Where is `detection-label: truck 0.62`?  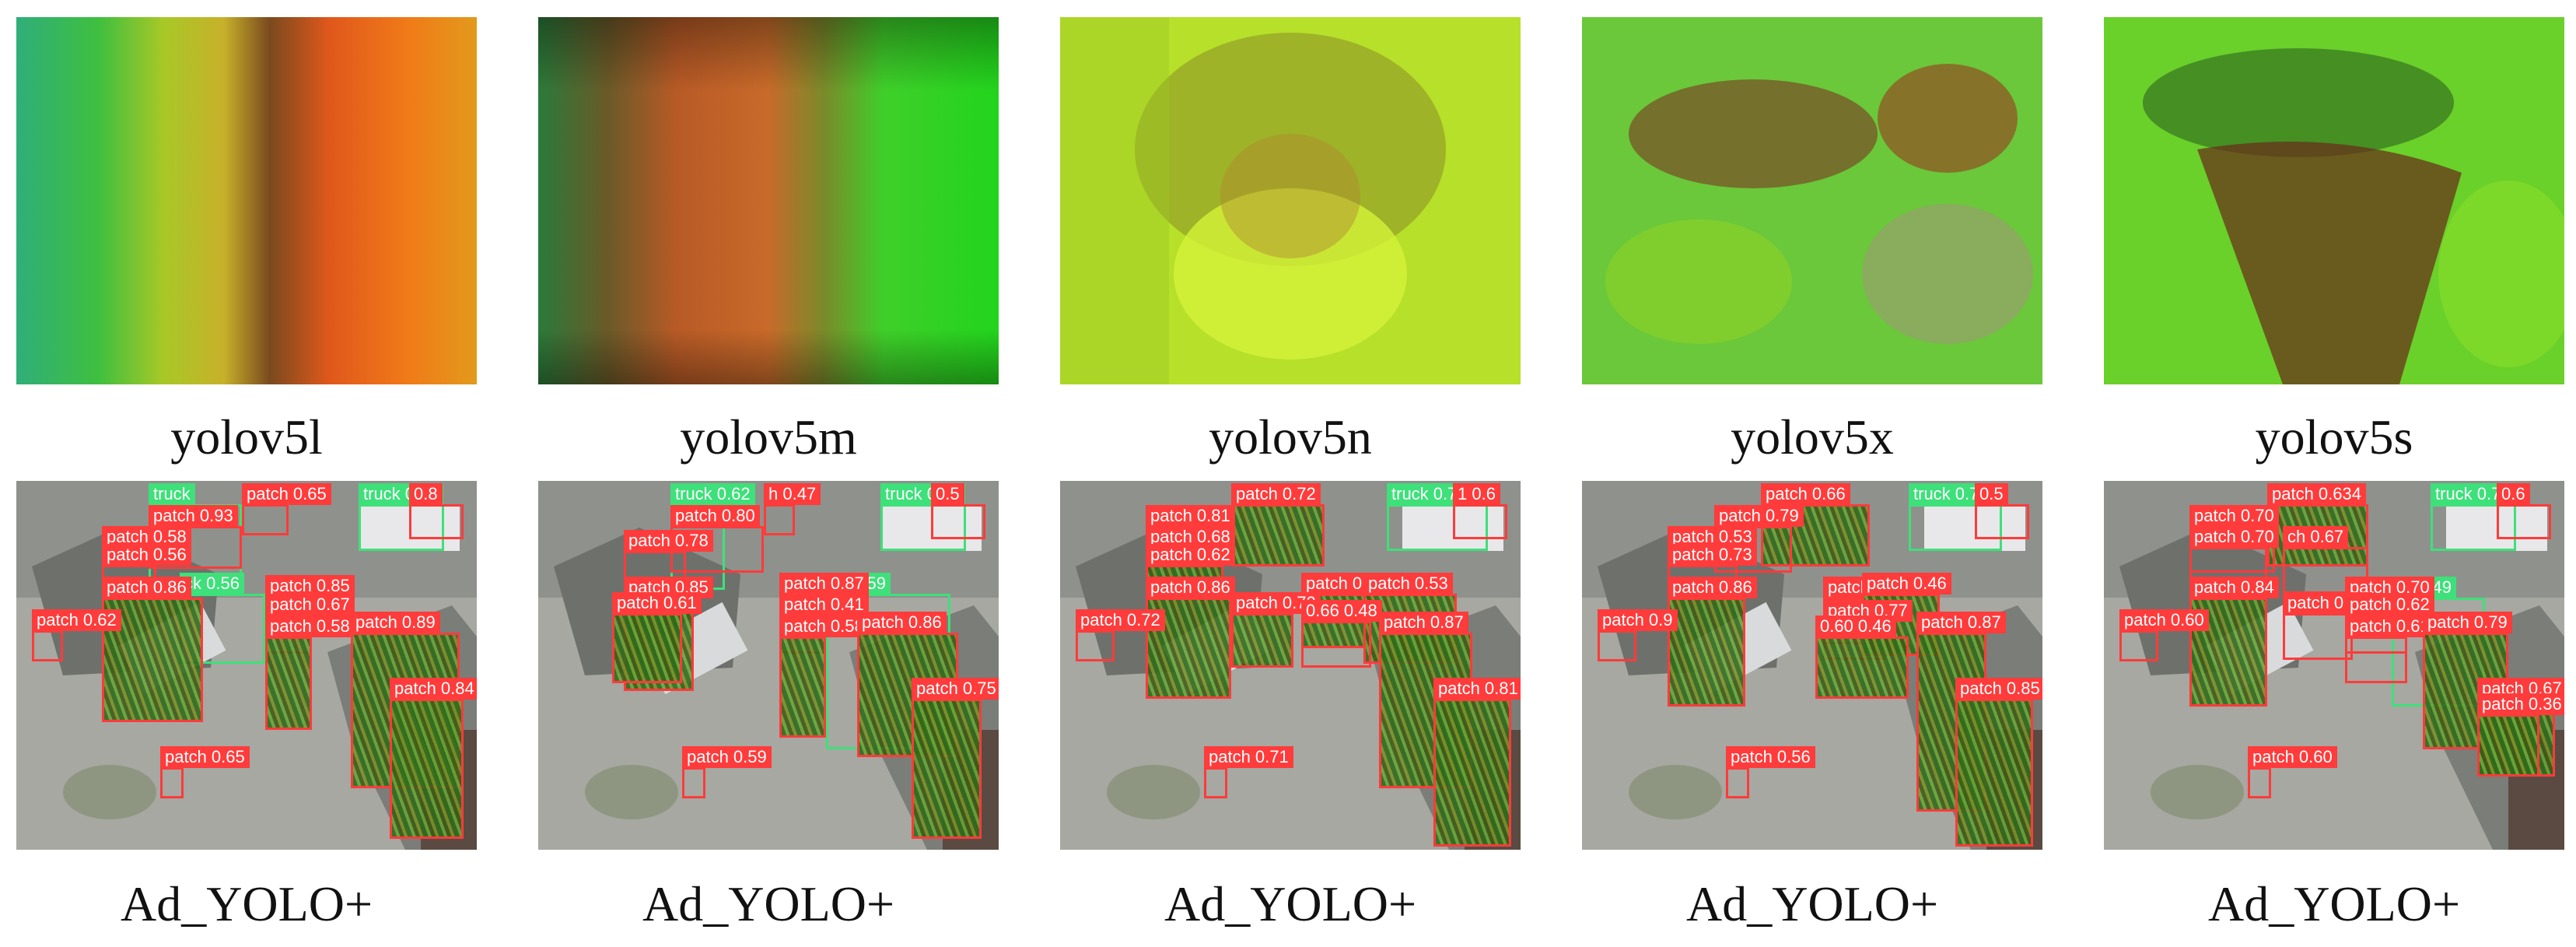 detection-label: truck 0.62 is located at coordinates (713, 494).